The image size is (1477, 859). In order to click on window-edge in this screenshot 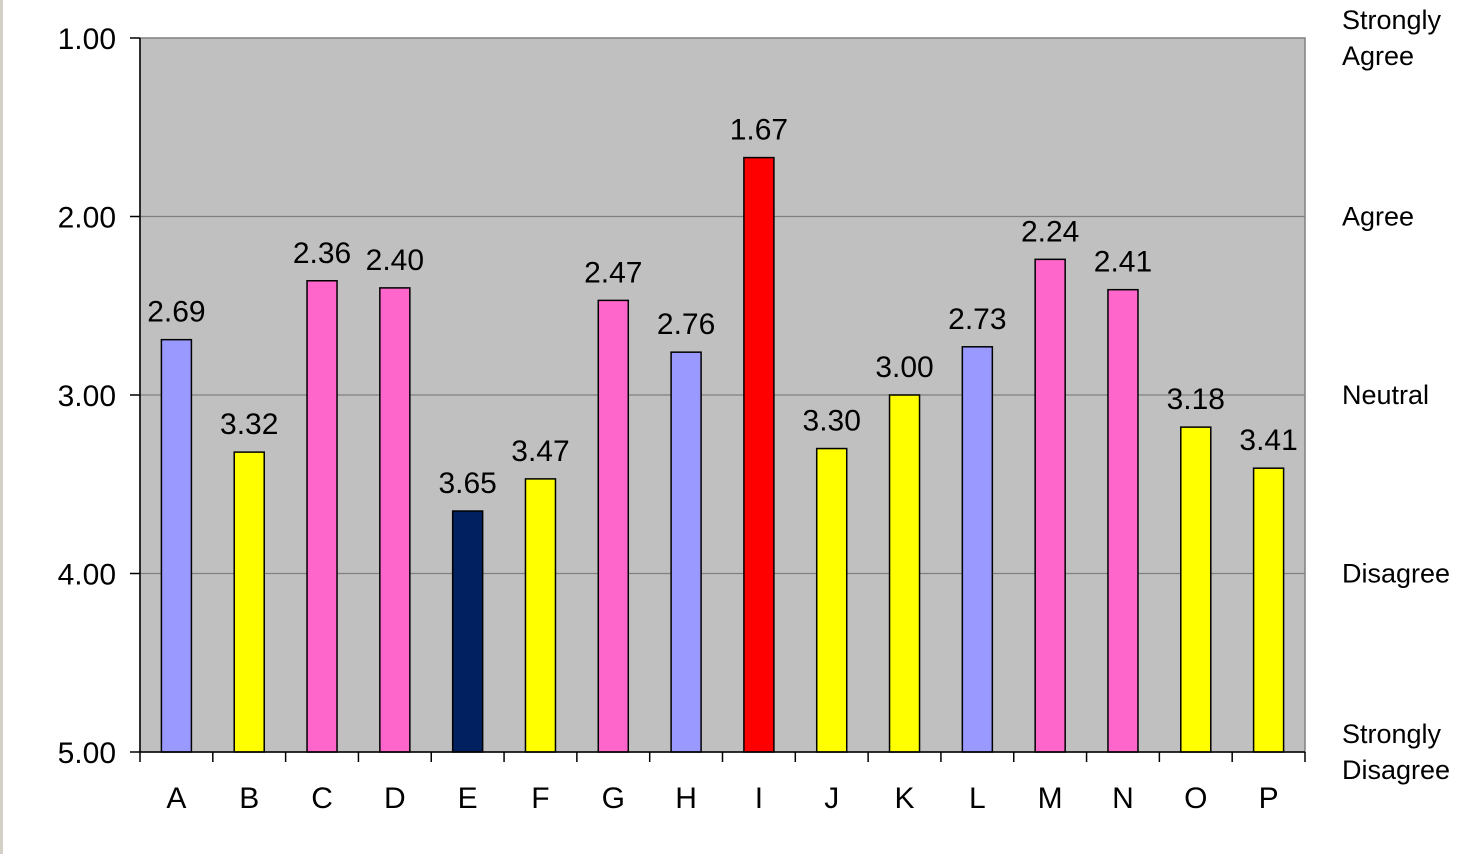, I will do `click(1, 427)`.